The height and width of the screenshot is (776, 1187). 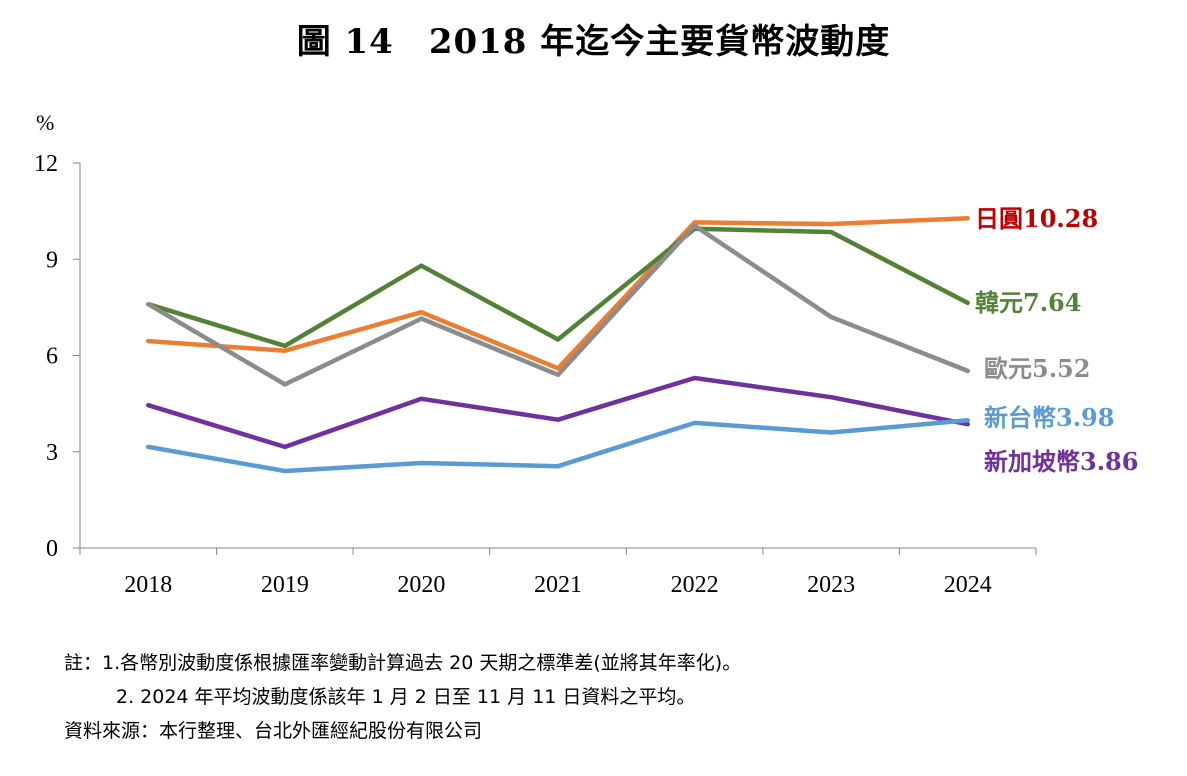 What do you see at coordinates (148, 585) in the screenshot?
I see `x-tick-label: 2018` at bounding box center [148, 585].